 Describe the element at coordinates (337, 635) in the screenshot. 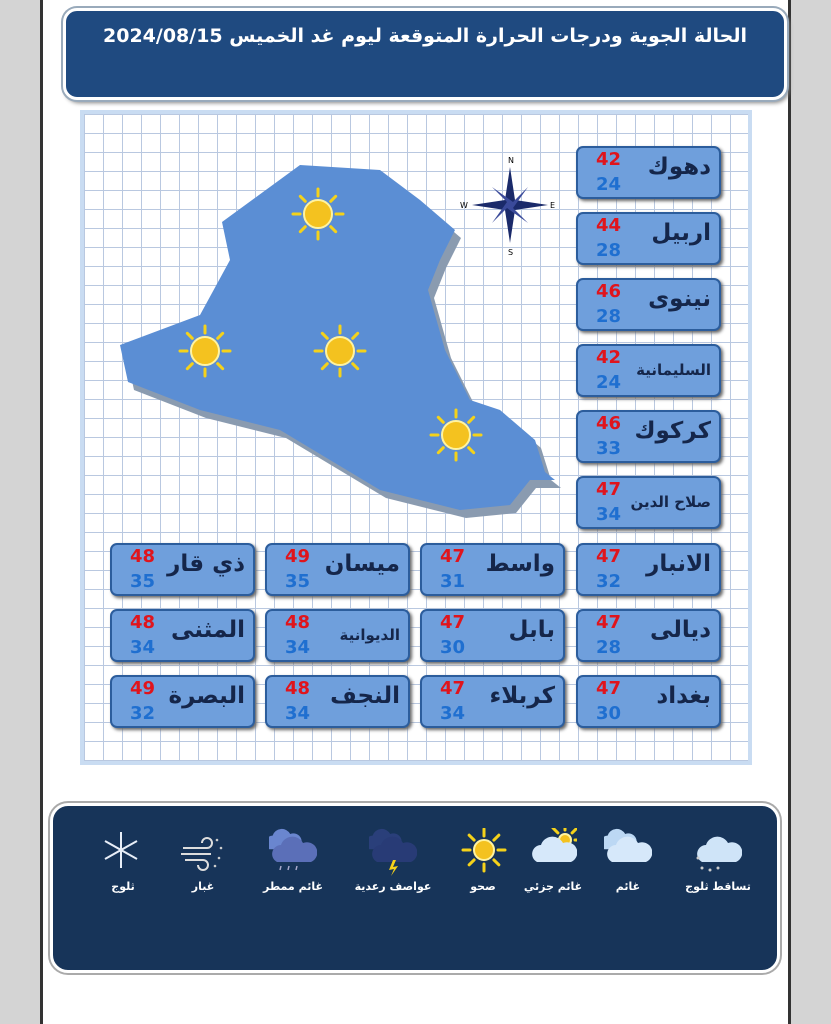

I see `city-card: الديوانية 48 34` at that location.